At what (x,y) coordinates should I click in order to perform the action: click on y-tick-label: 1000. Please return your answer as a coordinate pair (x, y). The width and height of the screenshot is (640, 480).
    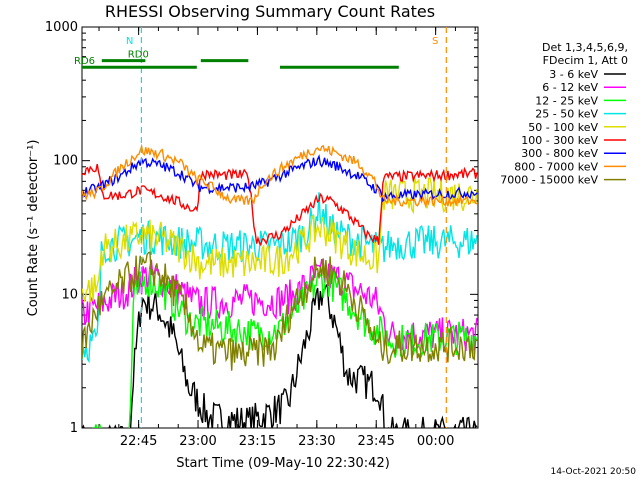
    Looking at the image, I should click on (61, 27).